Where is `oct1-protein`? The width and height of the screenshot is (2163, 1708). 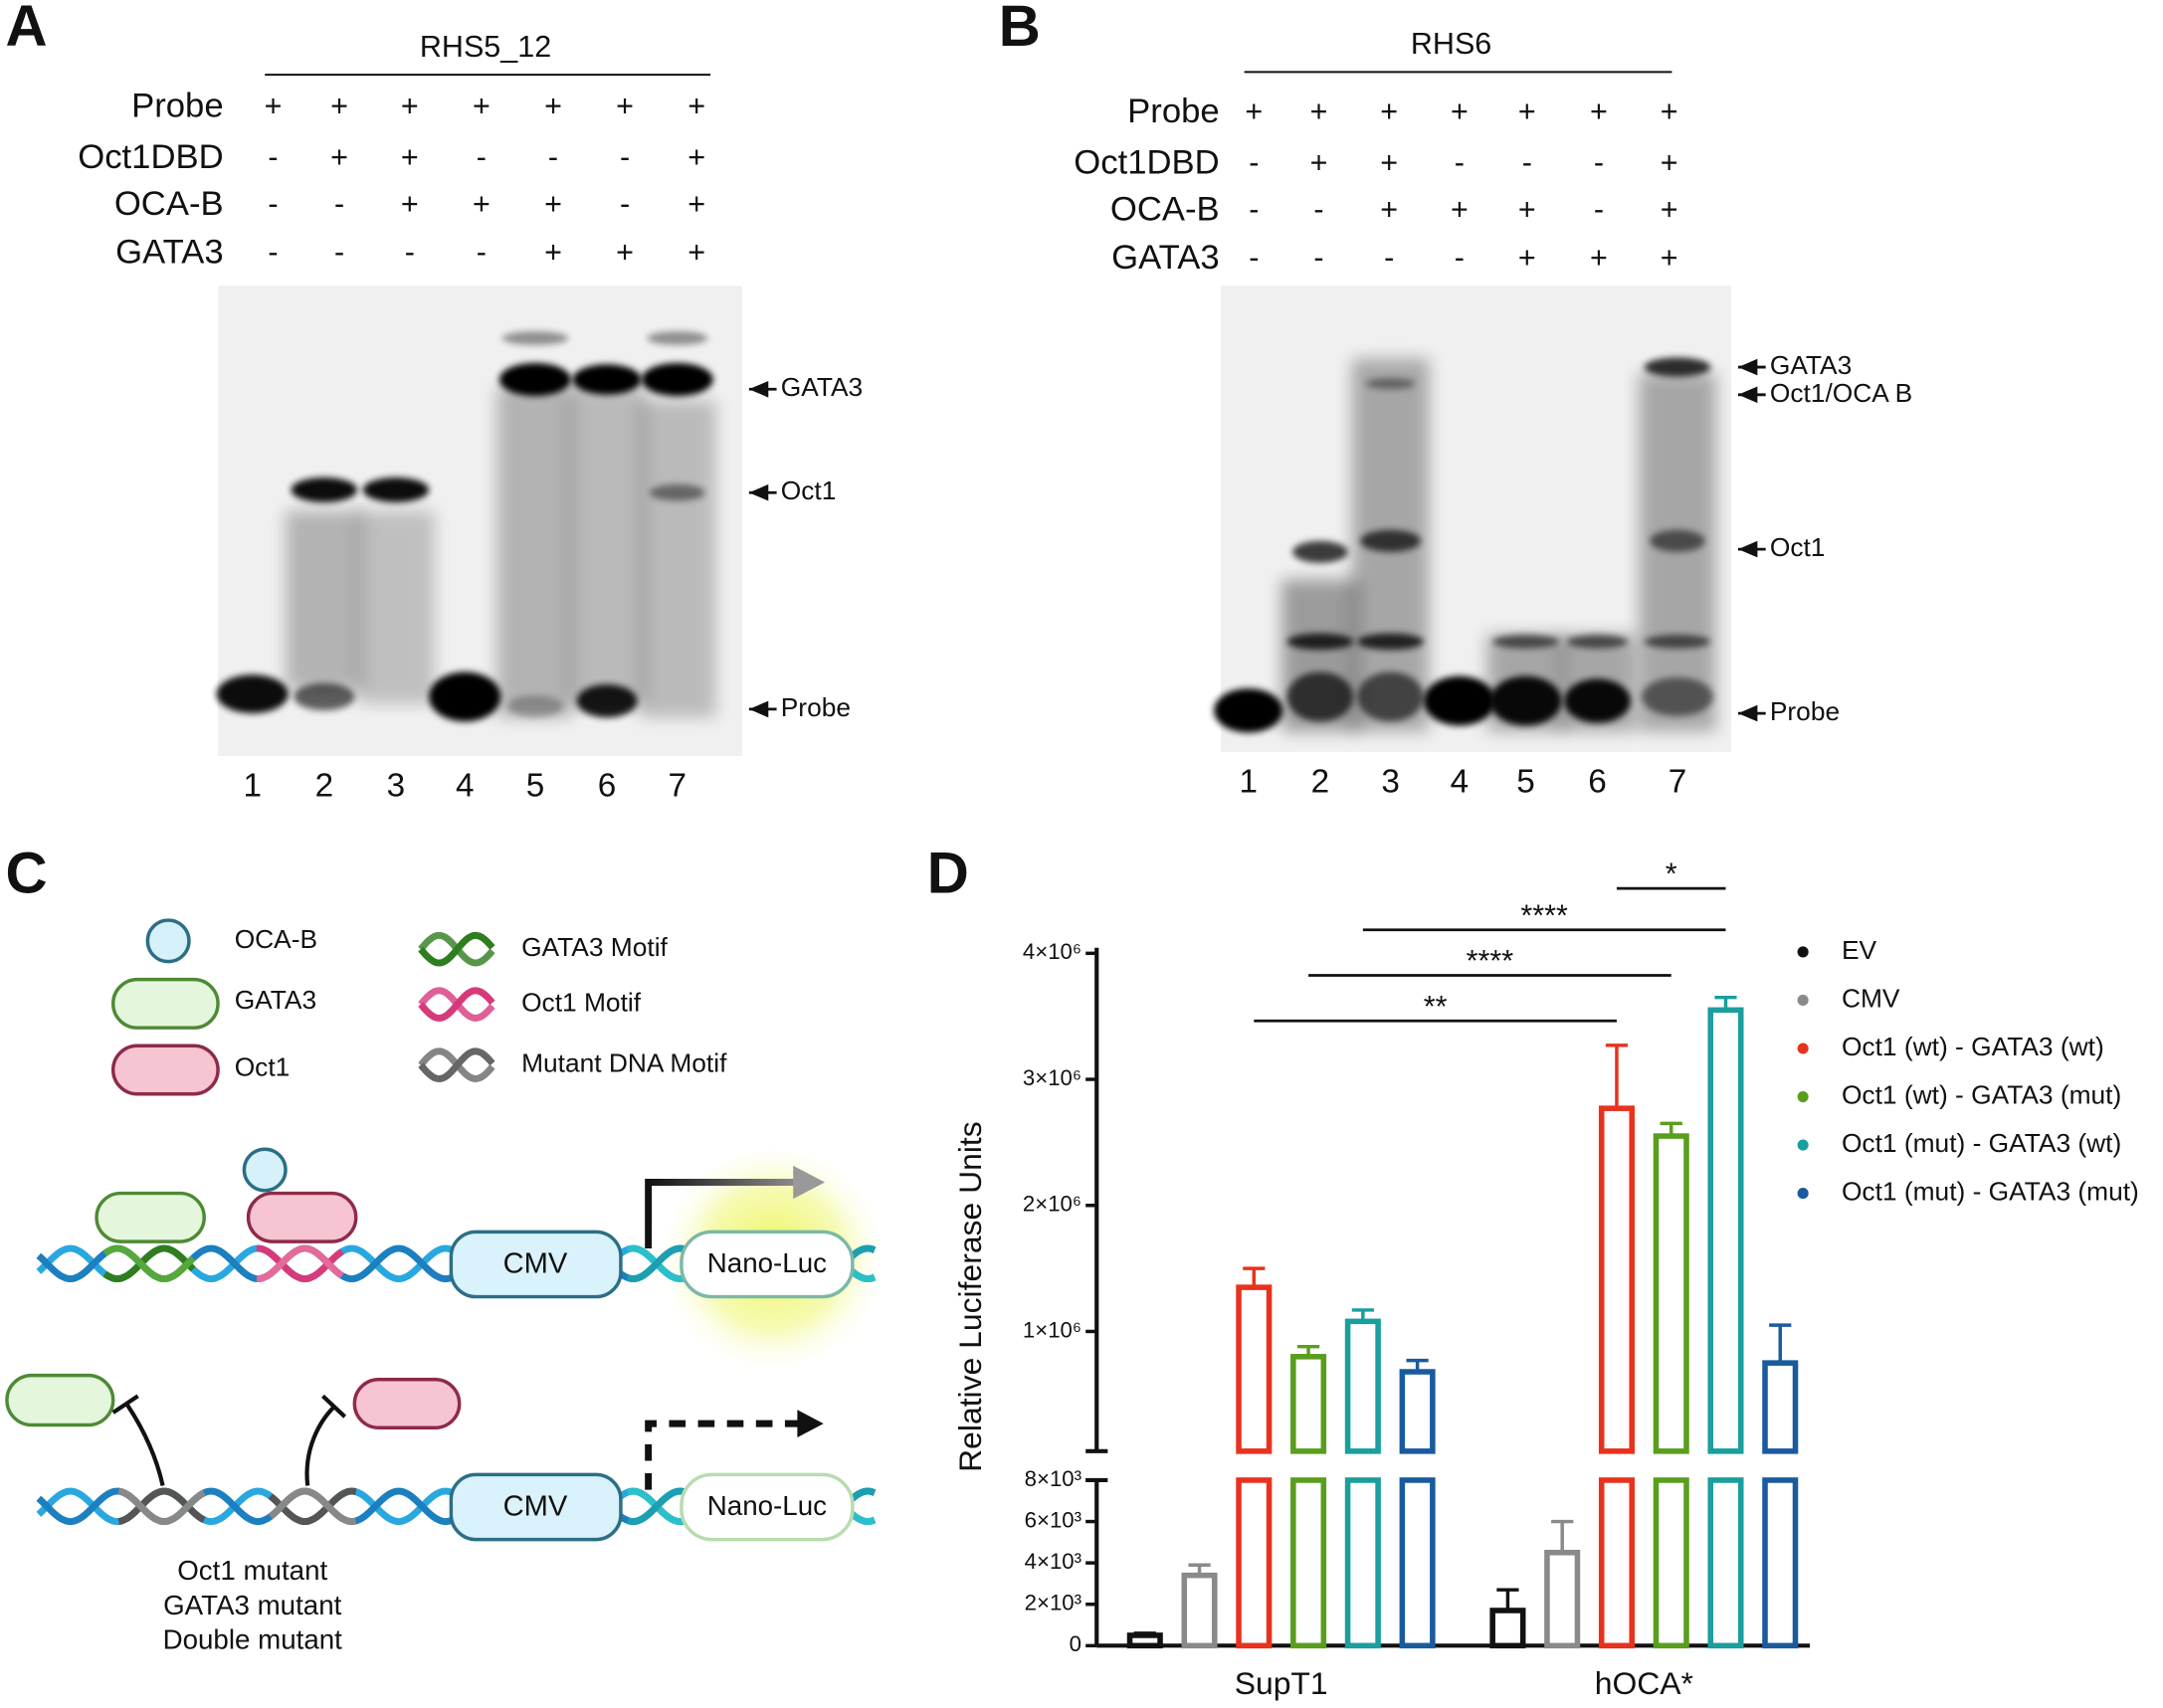
oct1-protein is located at coordinates (165, 1070).